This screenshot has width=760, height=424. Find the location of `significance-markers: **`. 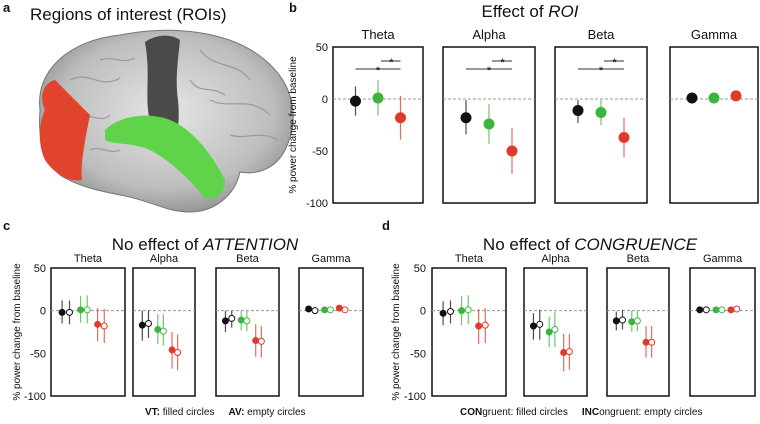

significance-markers: ** is located at coordinates (601, 67).